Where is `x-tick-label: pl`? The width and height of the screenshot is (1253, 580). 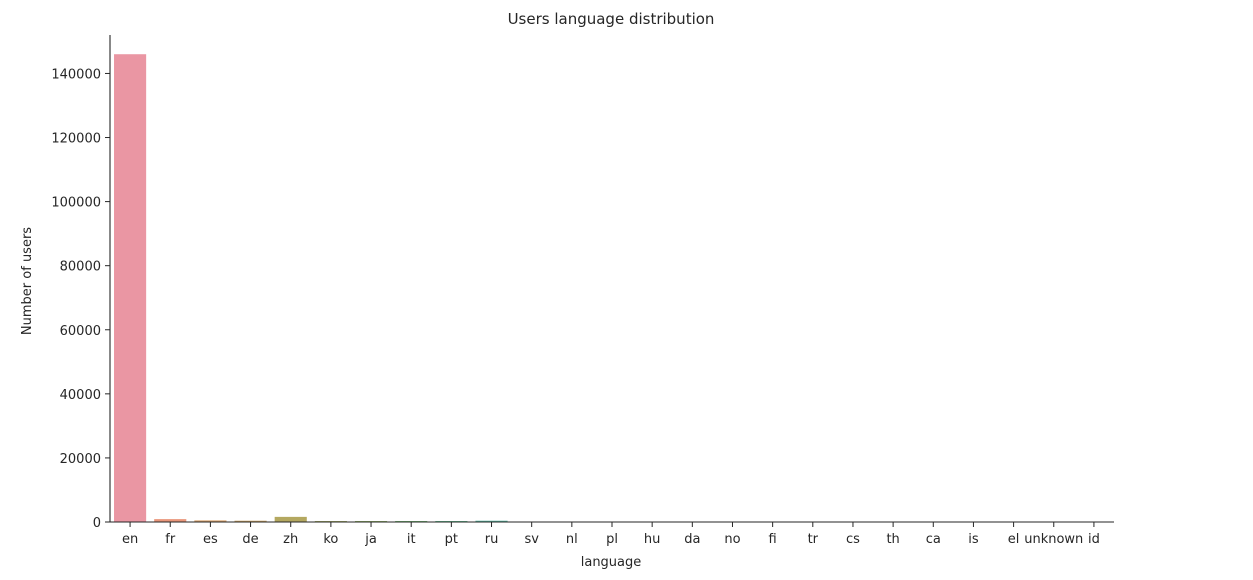
x-tick-label: pl is located at coordinates (612, 539).